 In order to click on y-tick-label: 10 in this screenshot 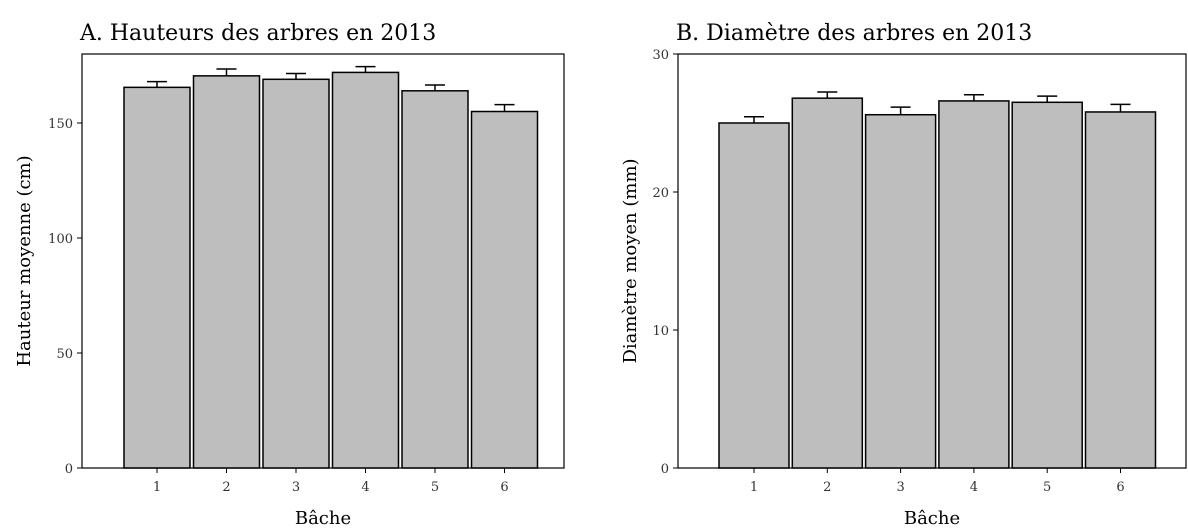, I will do `click(660, 331)`.